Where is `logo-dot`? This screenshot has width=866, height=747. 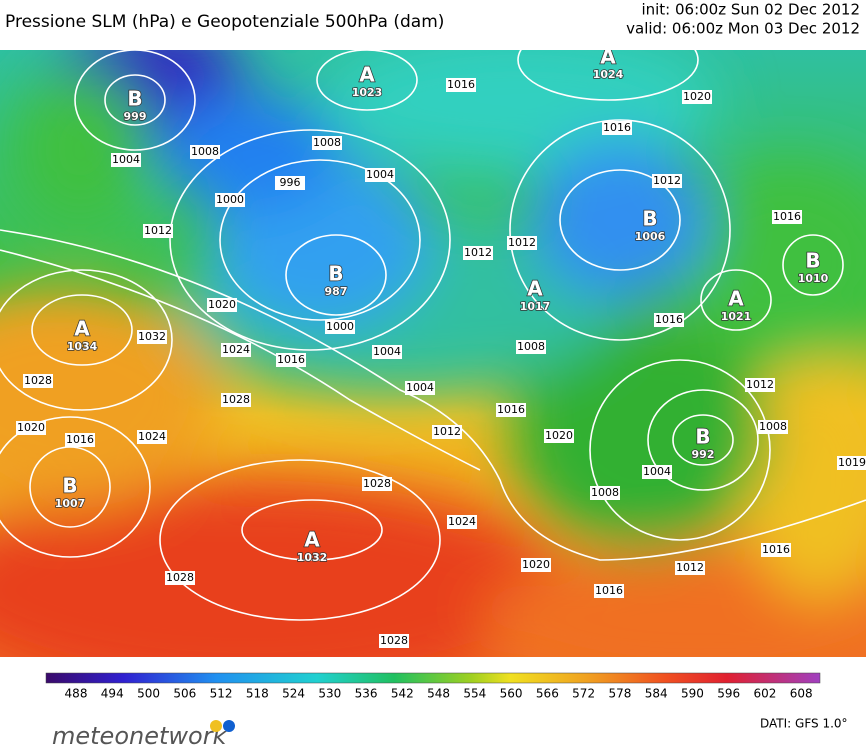 logo-dot is located at coordinates (229, 726).